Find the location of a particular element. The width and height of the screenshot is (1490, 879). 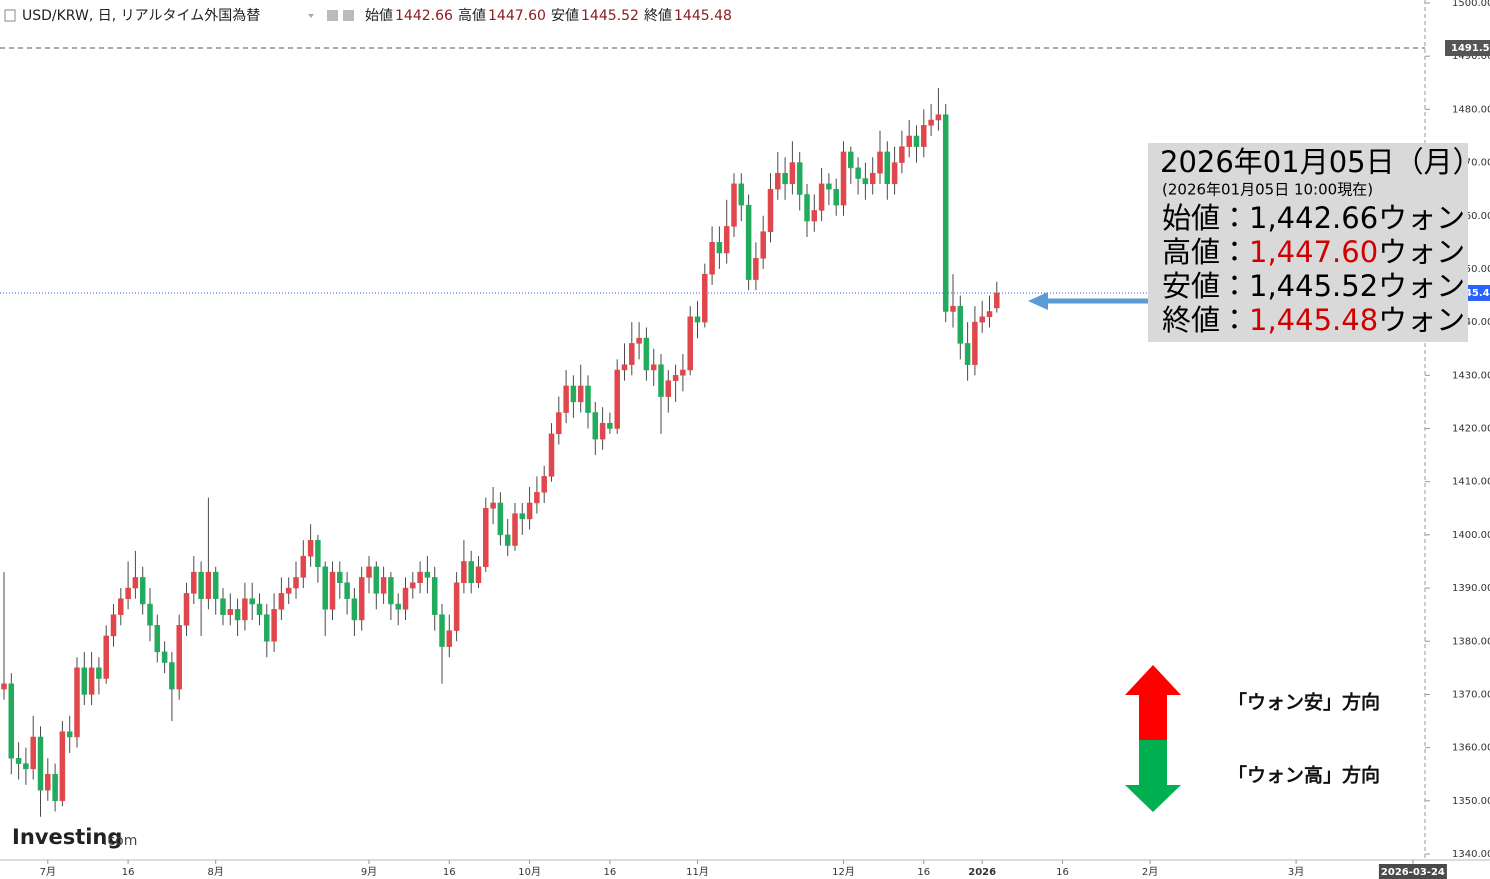

price-label-bg is located at coordinates (1467, 47).